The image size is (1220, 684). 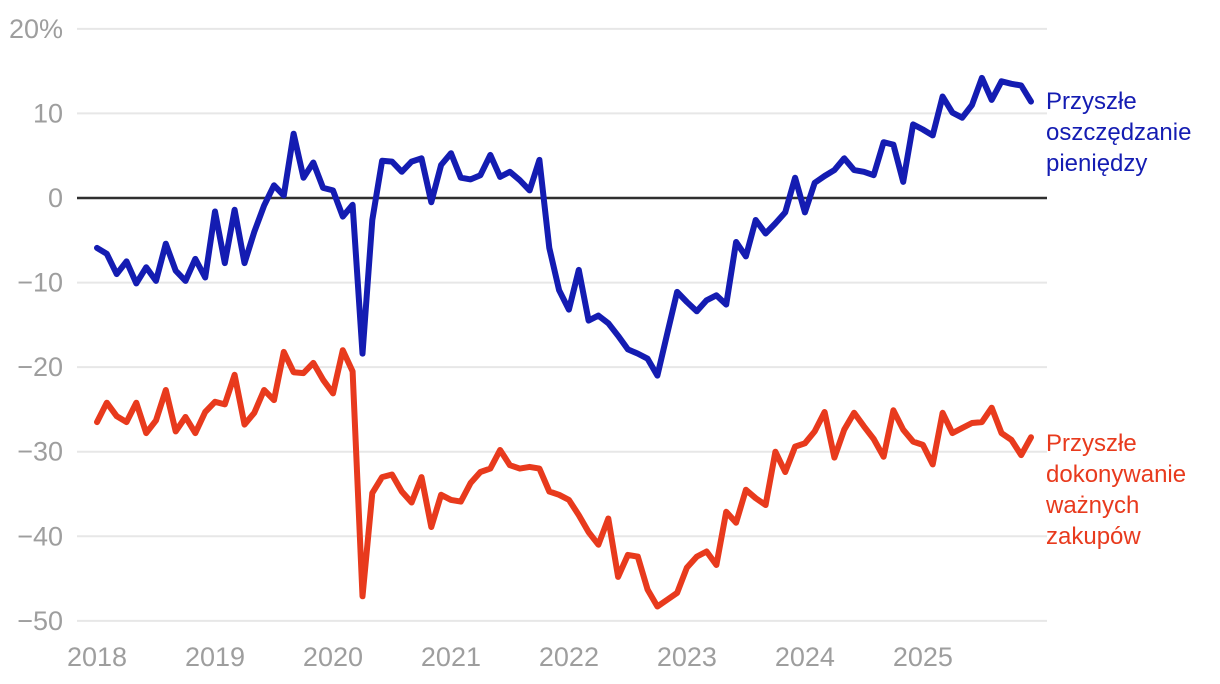 I want to click on y-axis-tick-label: −20, so click(x=40, y=367).